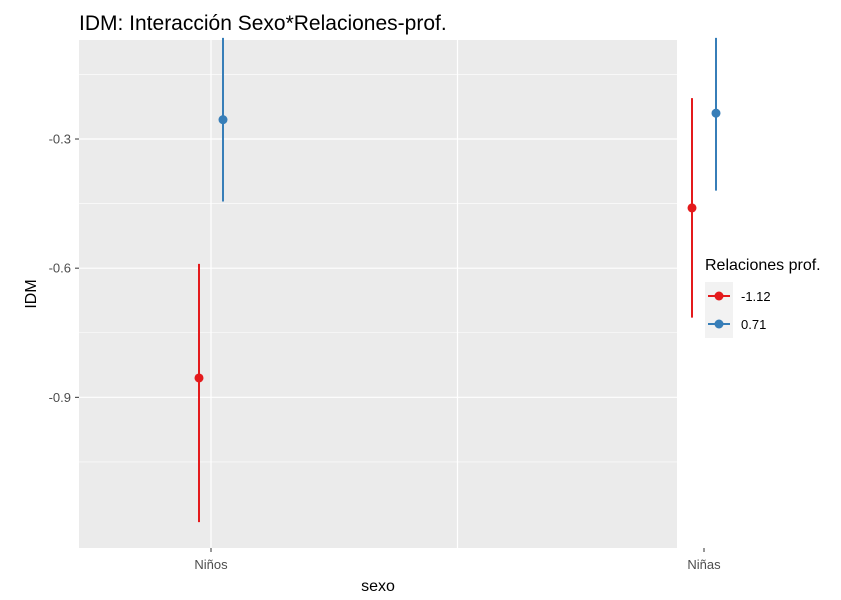 The width and height of the screenshot is (841, 600). What do you see at coordinates (31, 293) in the screenshot?
I see `y-axis-title: IDM` at bounding box center [31, 293].